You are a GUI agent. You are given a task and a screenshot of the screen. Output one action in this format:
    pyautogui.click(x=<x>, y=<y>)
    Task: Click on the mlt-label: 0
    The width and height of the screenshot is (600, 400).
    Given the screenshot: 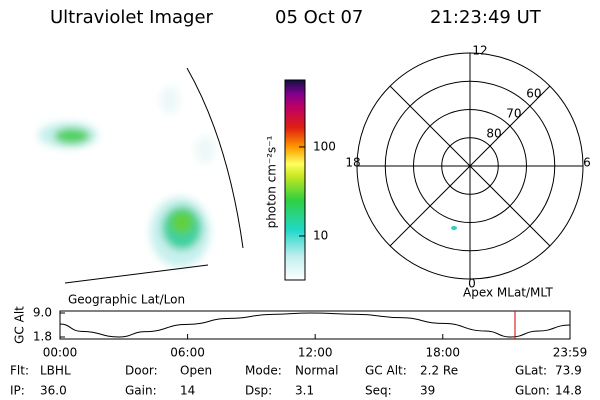 What is the action you would take?
    pyautogui.click(x=472, y=284)
    